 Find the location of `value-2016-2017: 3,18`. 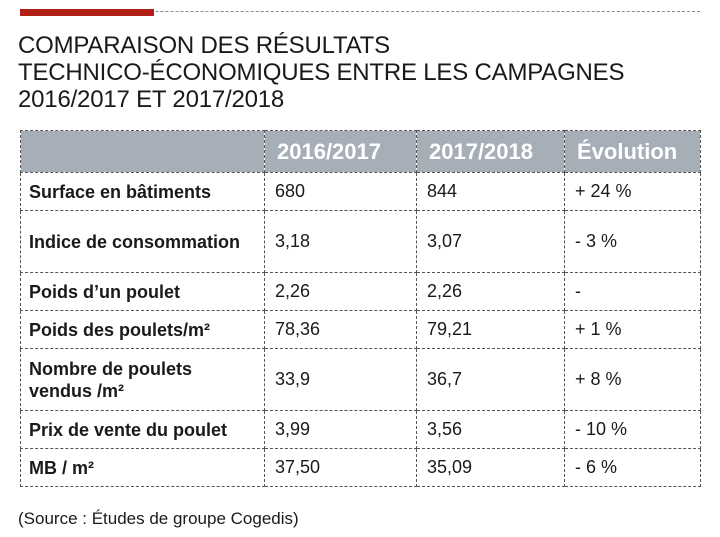

value-2016-2017: 3,18 is located at coordinates (340, 241).